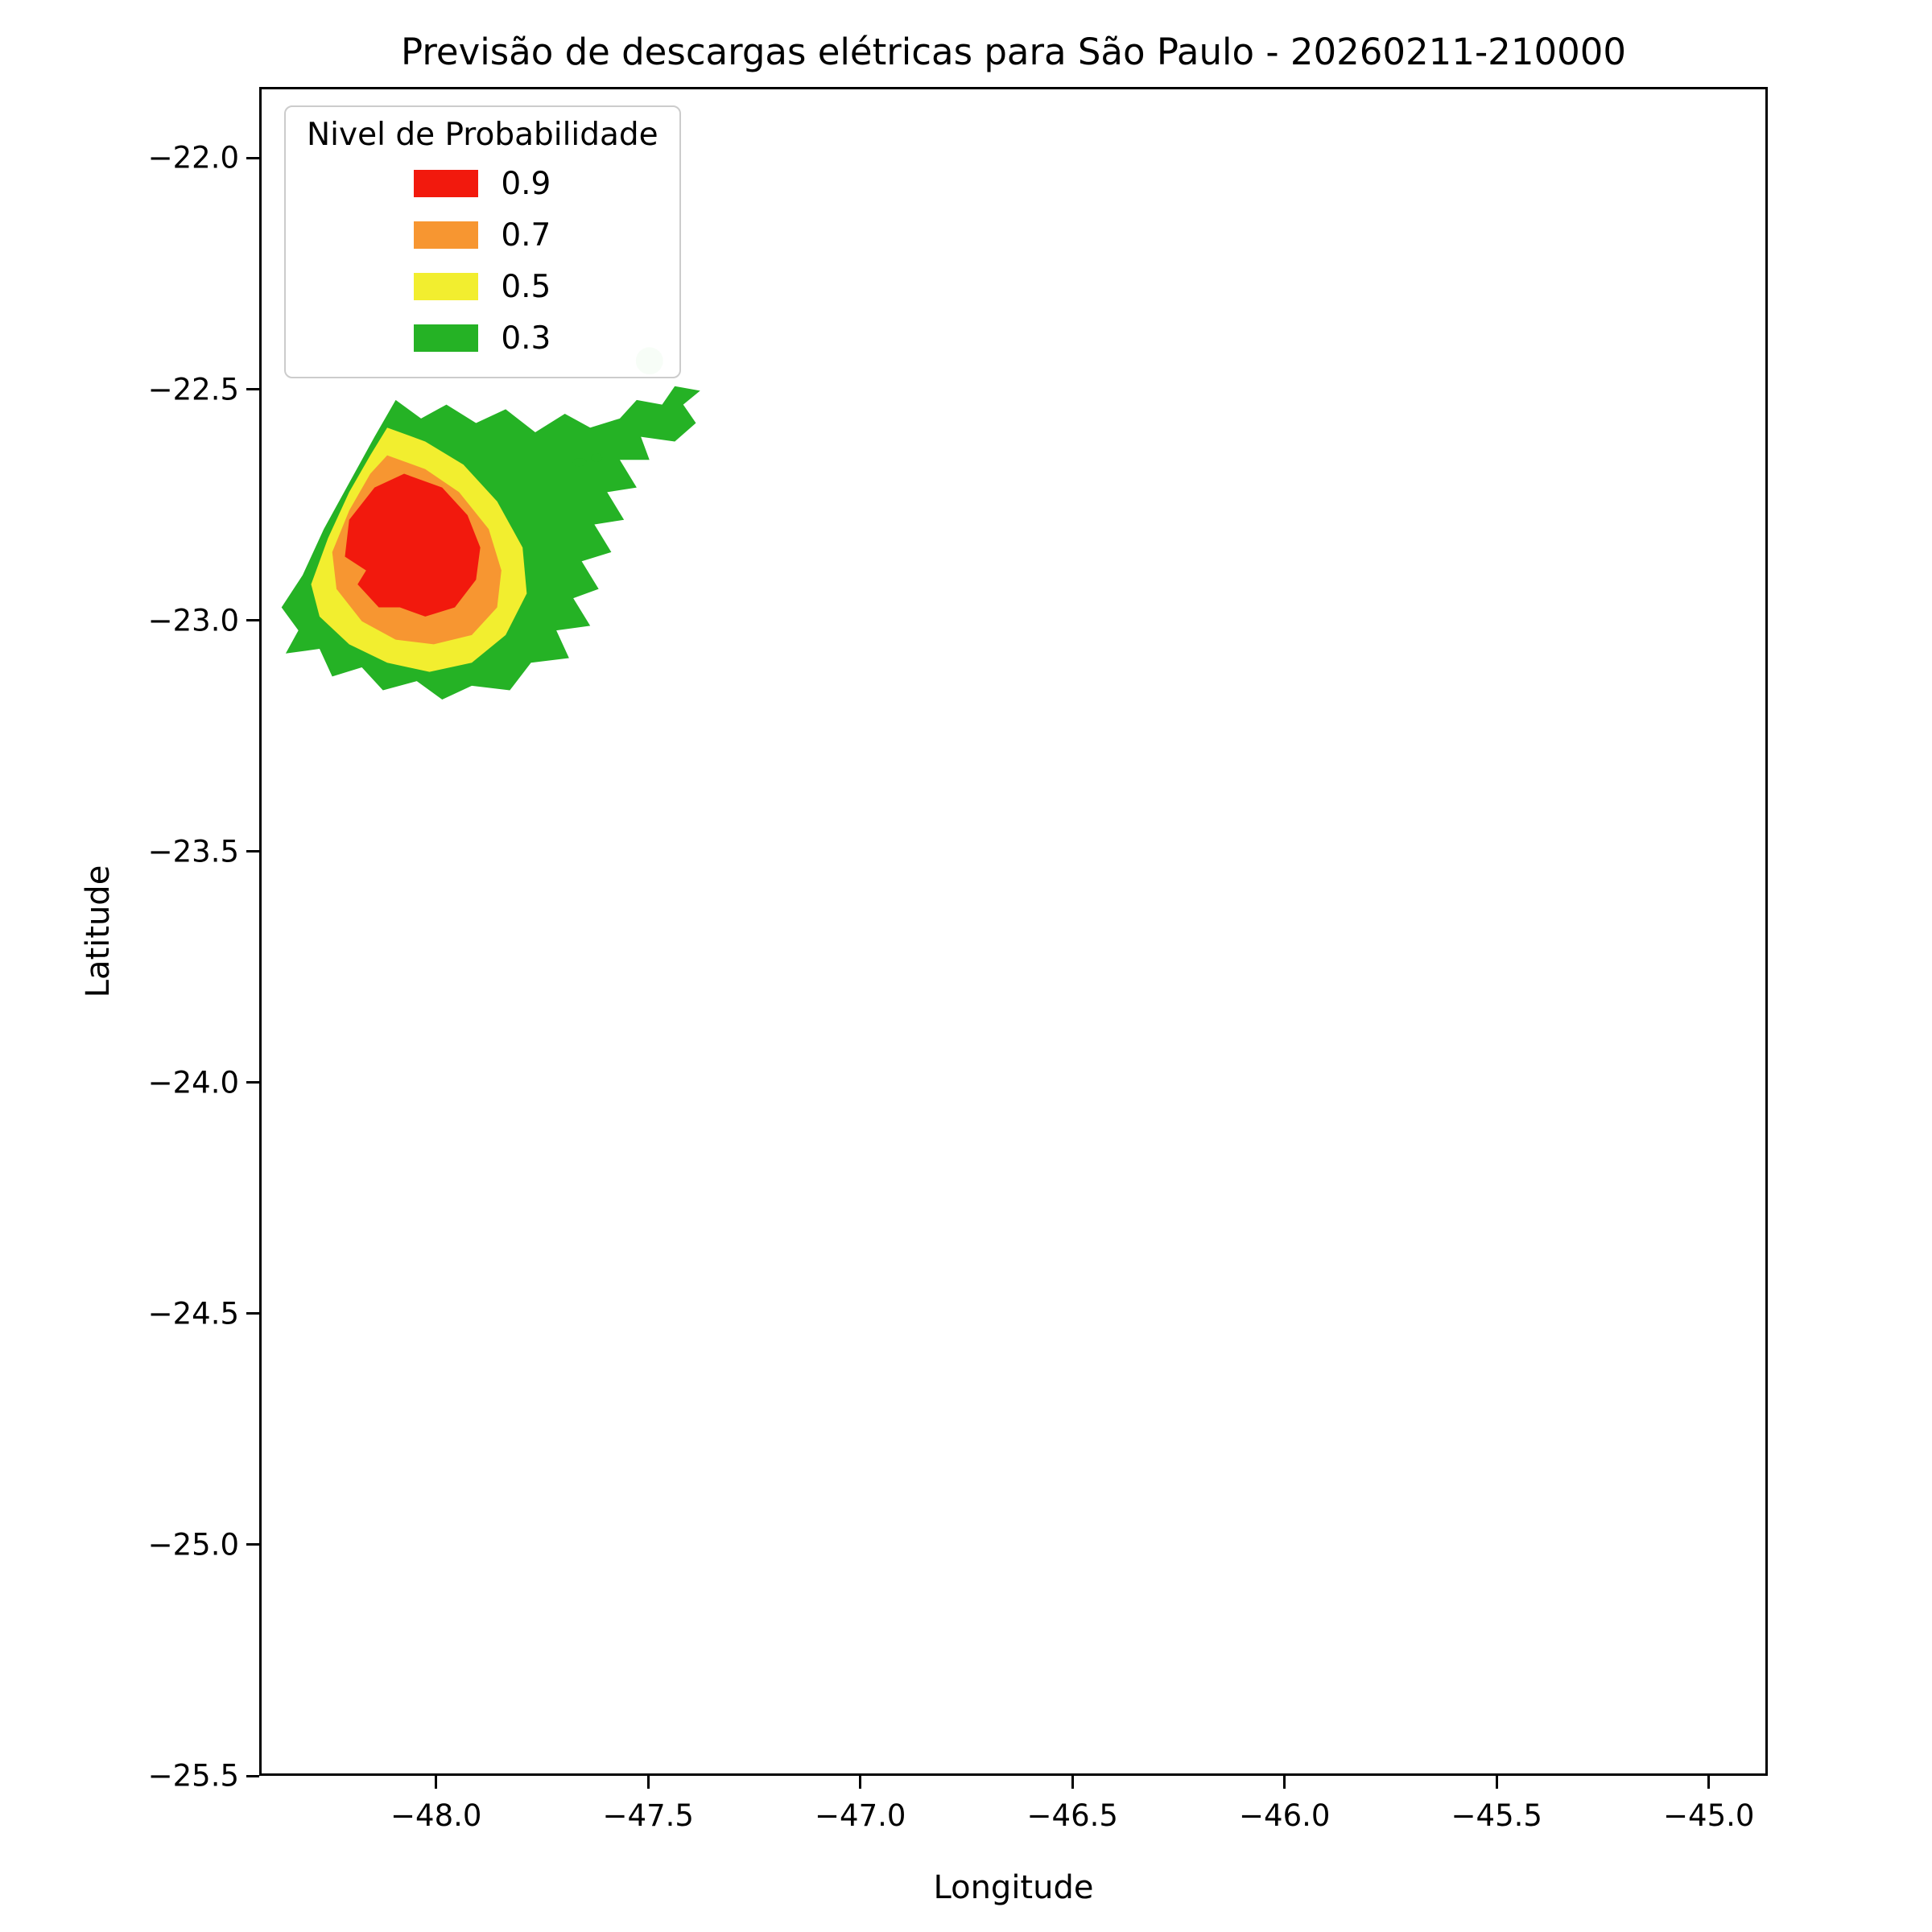  I want to click on x-axis-tick-label: −47.5, so click(648, 1815).